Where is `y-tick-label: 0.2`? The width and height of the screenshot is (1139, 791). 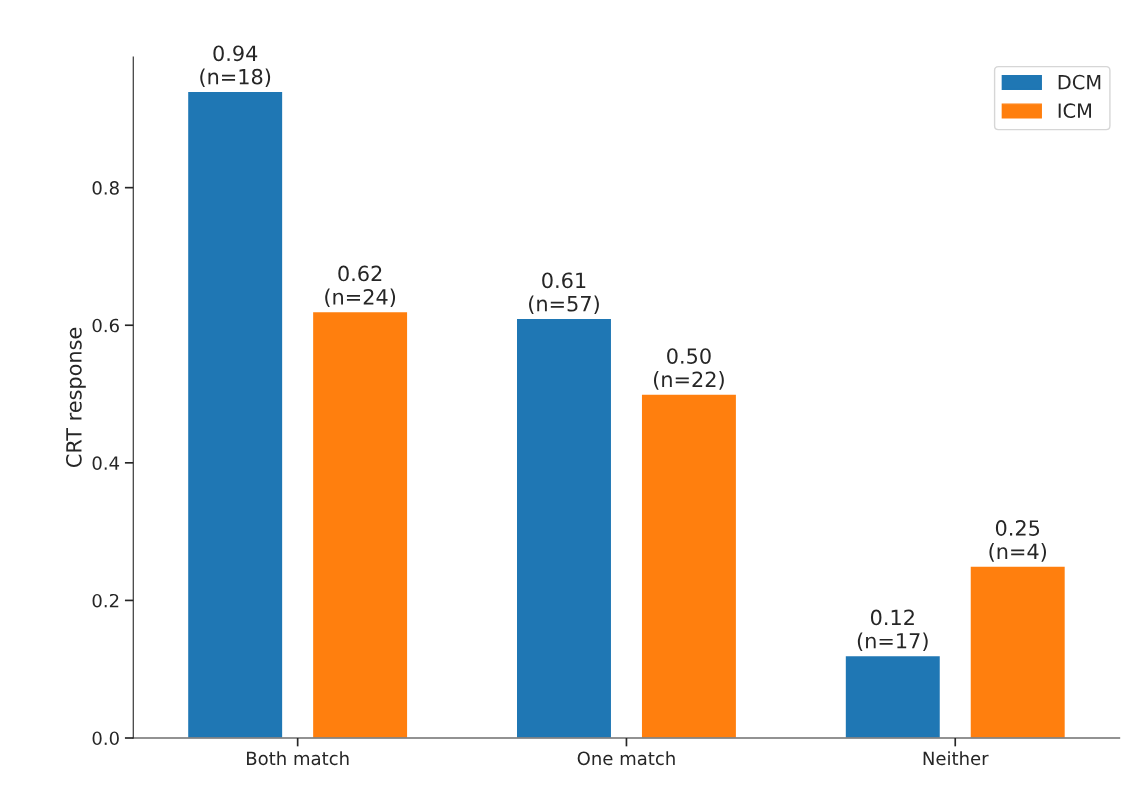 y-tick-label: 0.2 is located at coordinates (105, 600).